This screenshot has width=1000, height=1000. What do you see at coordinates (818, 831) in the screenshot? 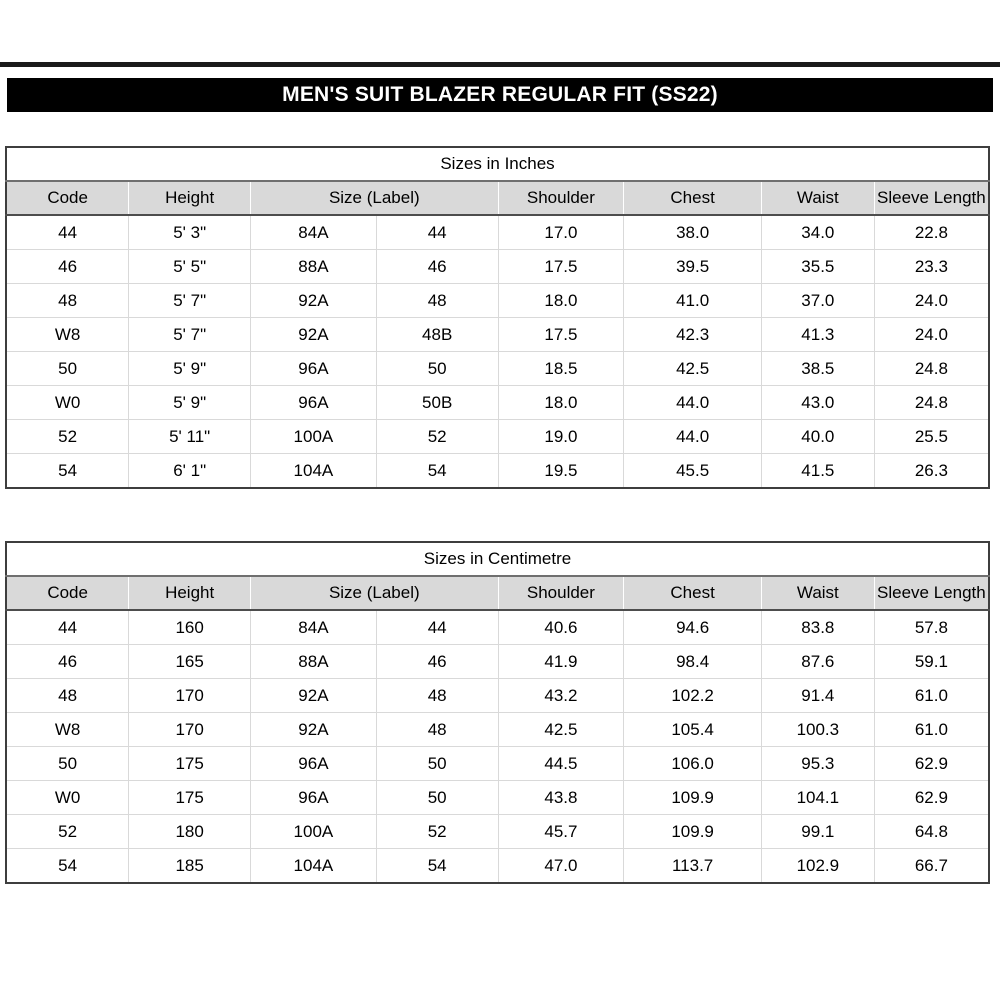
I see `cell: 99.1` at bounding box center [818, 831].